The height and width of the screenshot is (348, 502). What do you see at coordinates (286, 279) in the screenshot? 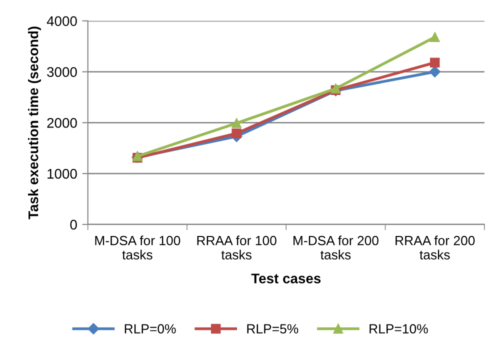
I see `x-axis-title: Test cases` at bounding box center [286, 279].